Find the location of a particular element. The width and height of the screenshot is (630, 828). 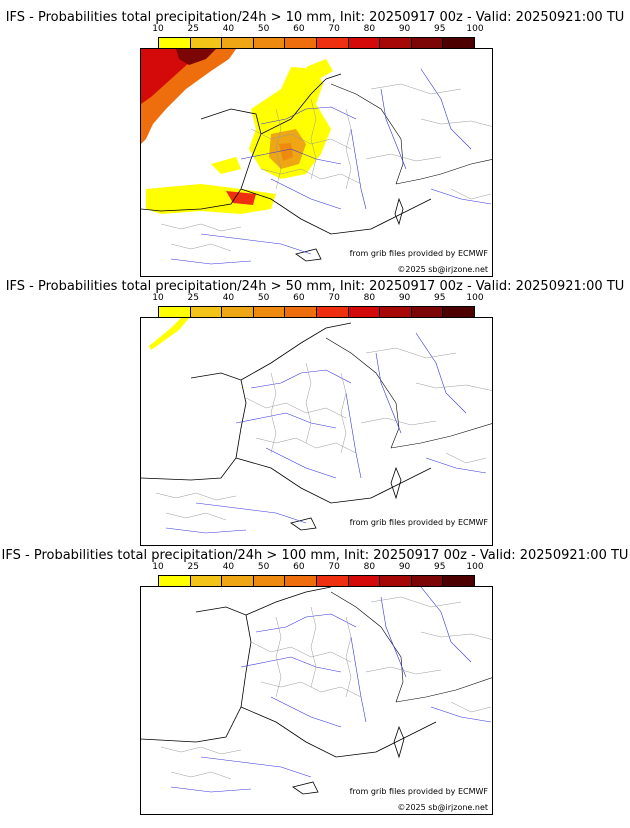

precip-area-channel is located at coordinates (169, 334).